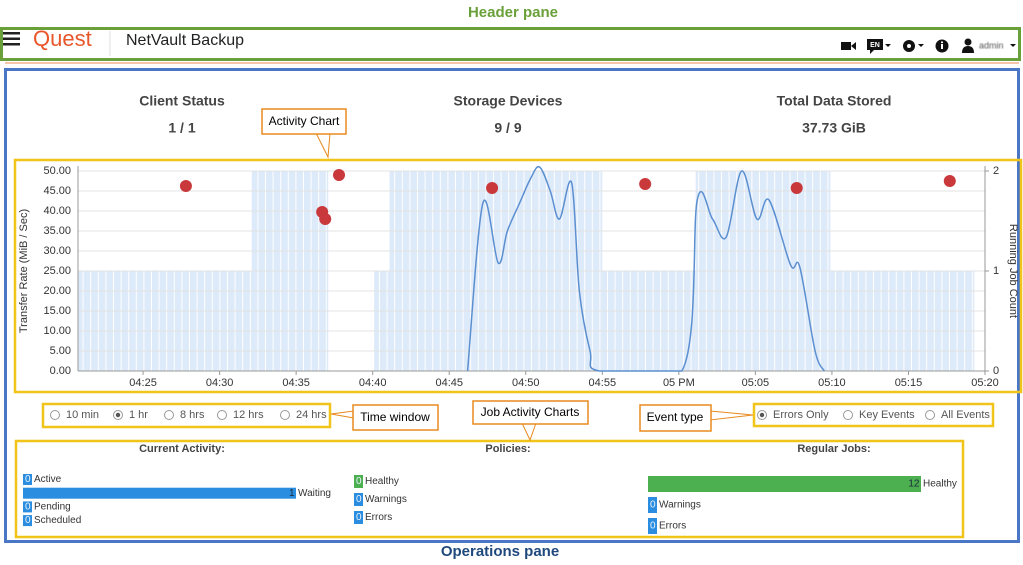  What do you see at coordinates (182, 449) in the screenshot?
I see `panel-title: Current Activity:` at bounding box center [182, 449].